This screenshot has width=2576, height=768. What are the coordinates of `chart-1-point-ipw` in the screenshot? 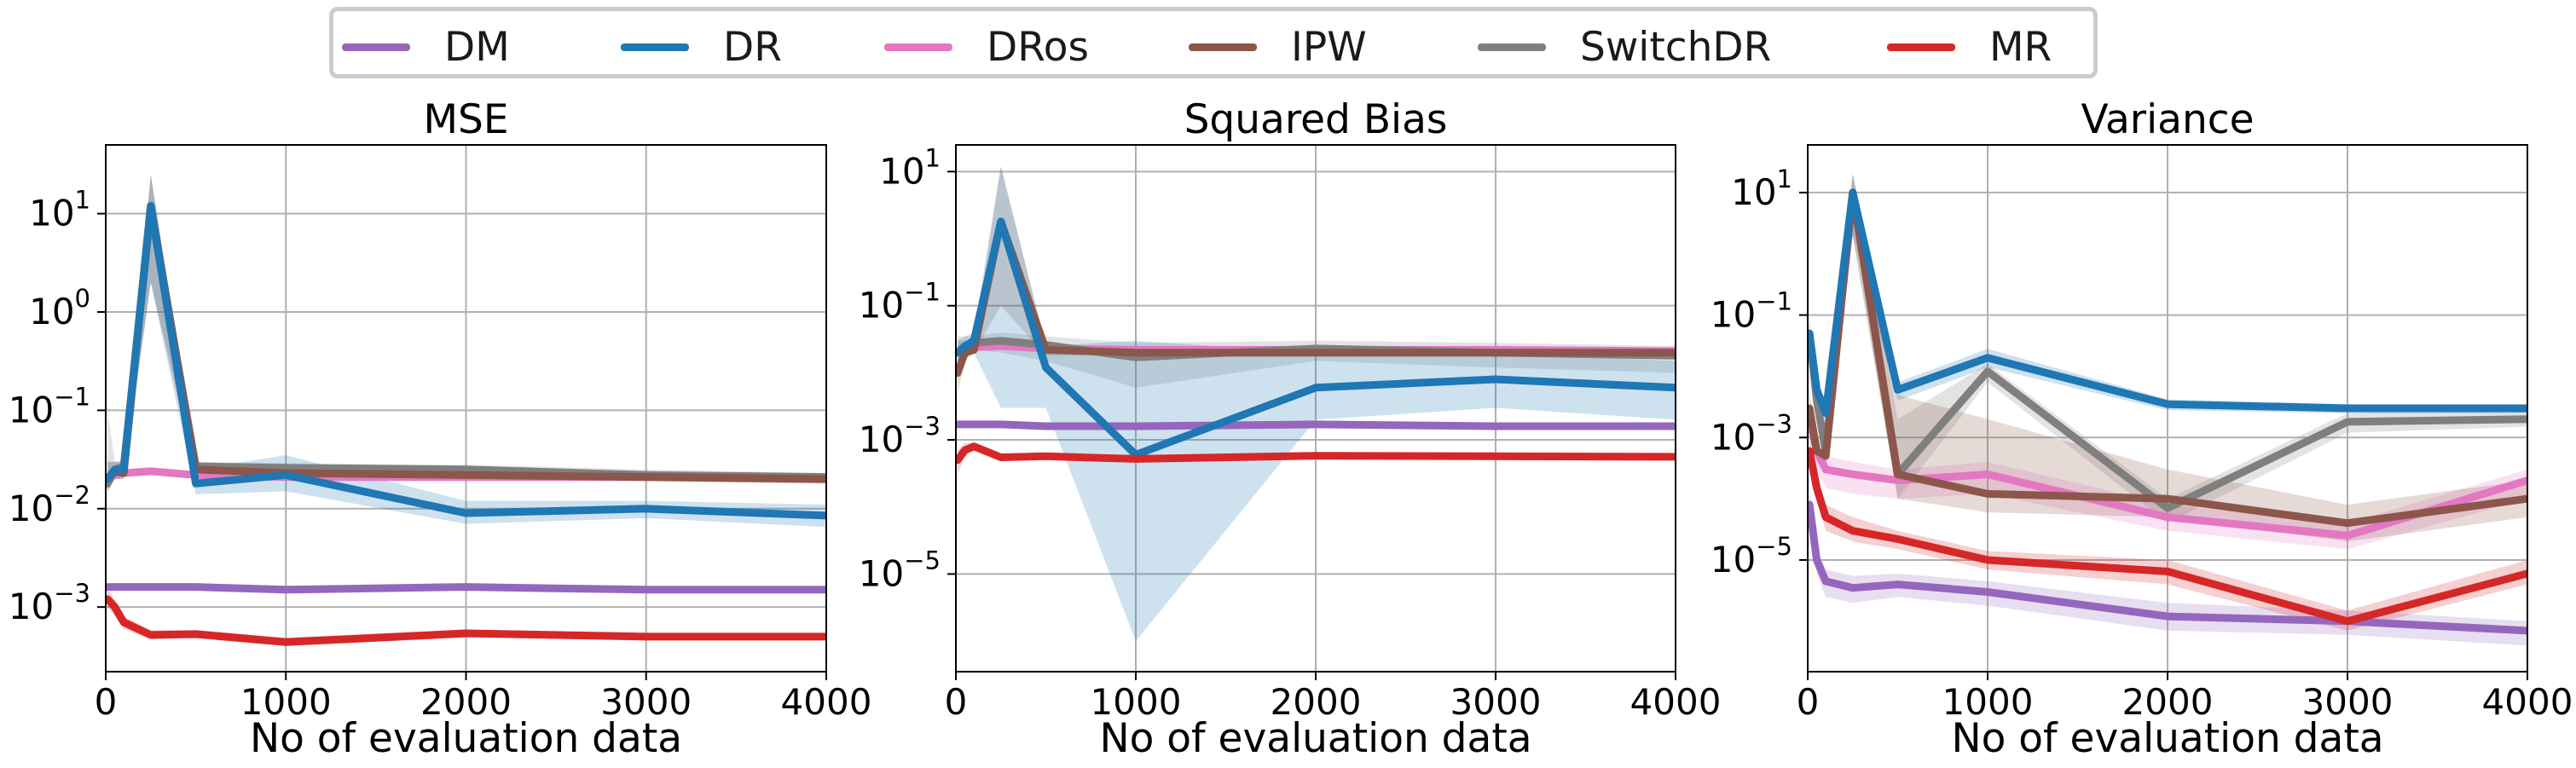 It's located at (646, 477).